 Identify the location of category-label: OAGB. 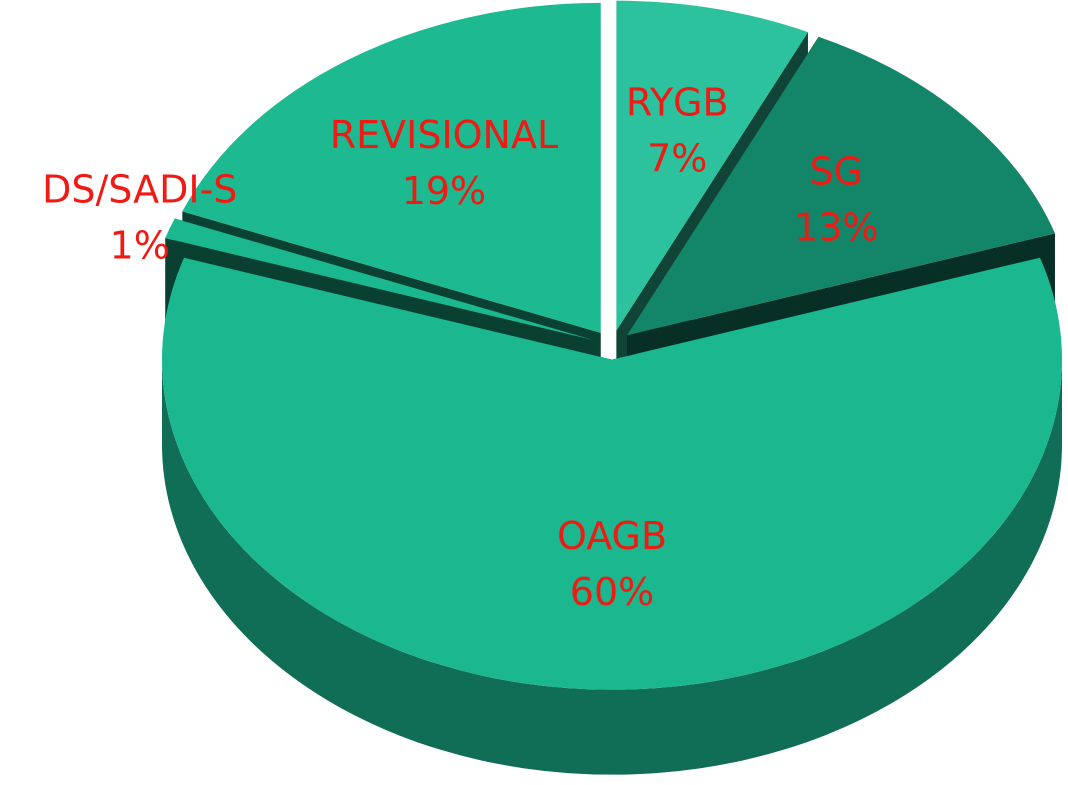
(612, 536).